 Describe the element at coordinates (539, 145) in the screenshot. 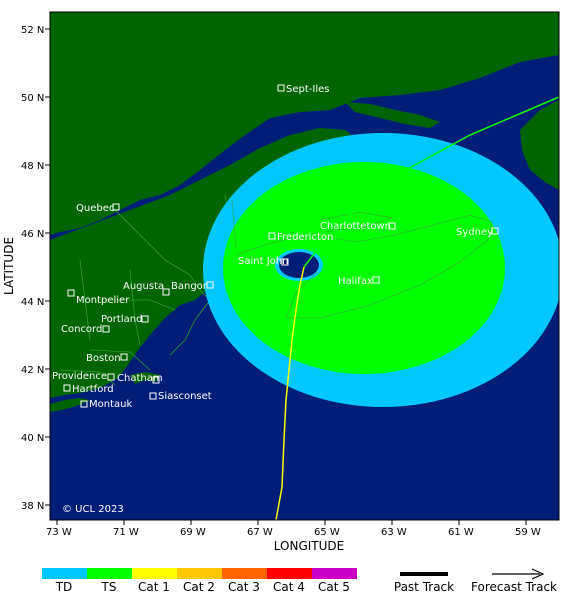

I see `newfoundland` at that location.